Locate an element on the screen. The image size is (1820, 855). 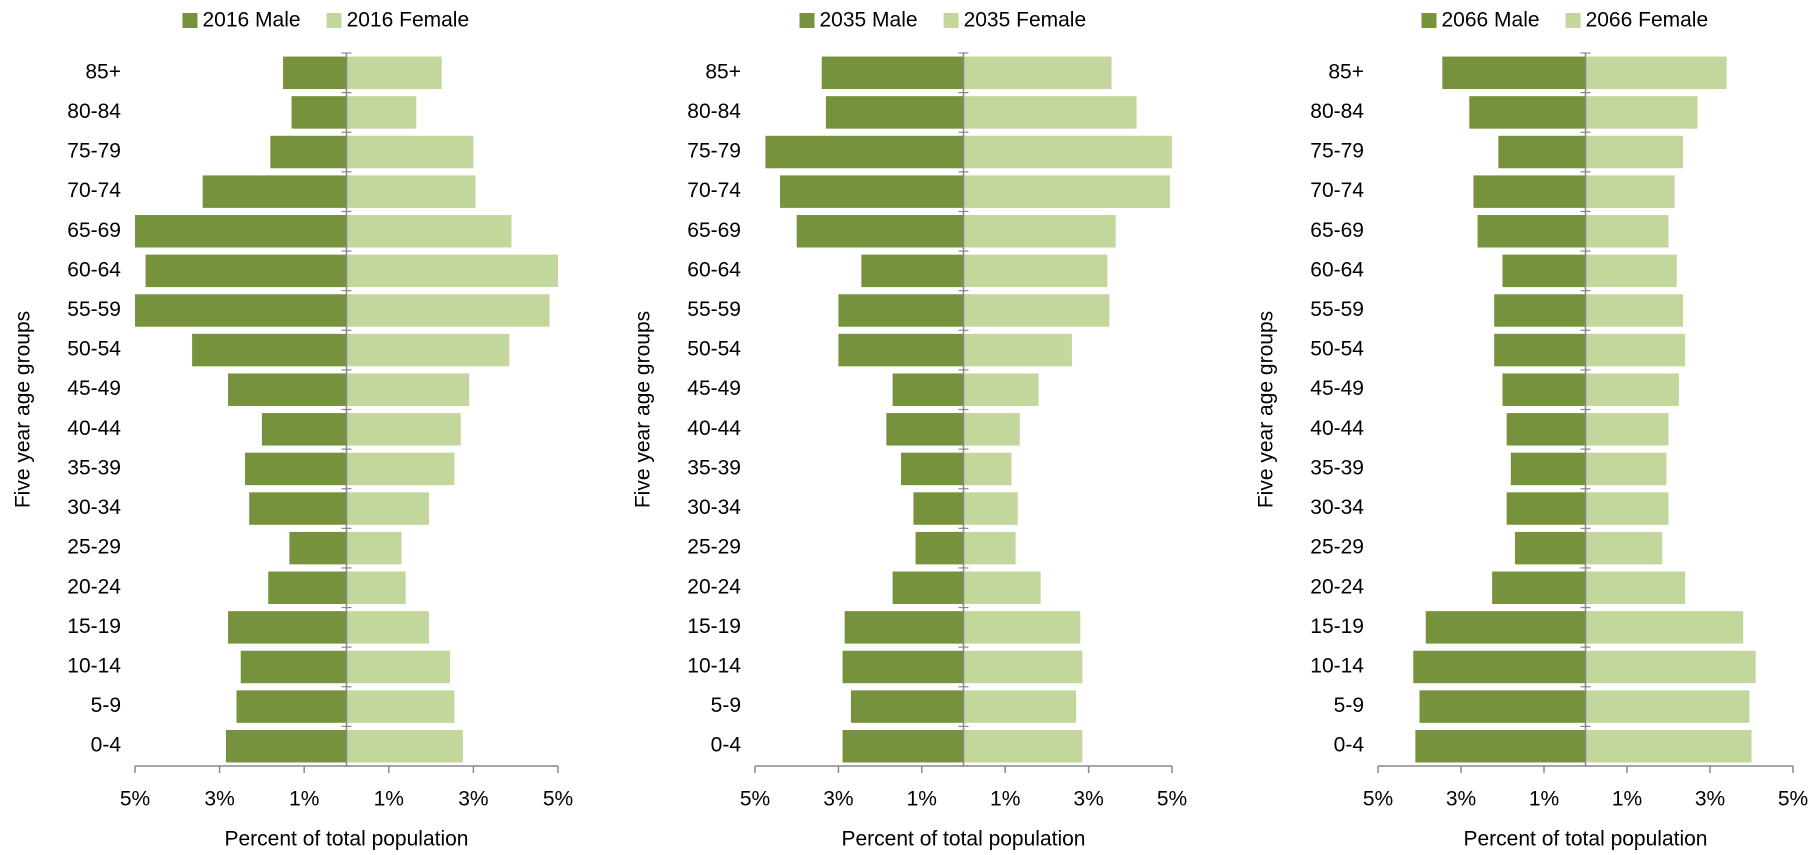
legend-label: 2035 Male is located at coordinates (869, 20).